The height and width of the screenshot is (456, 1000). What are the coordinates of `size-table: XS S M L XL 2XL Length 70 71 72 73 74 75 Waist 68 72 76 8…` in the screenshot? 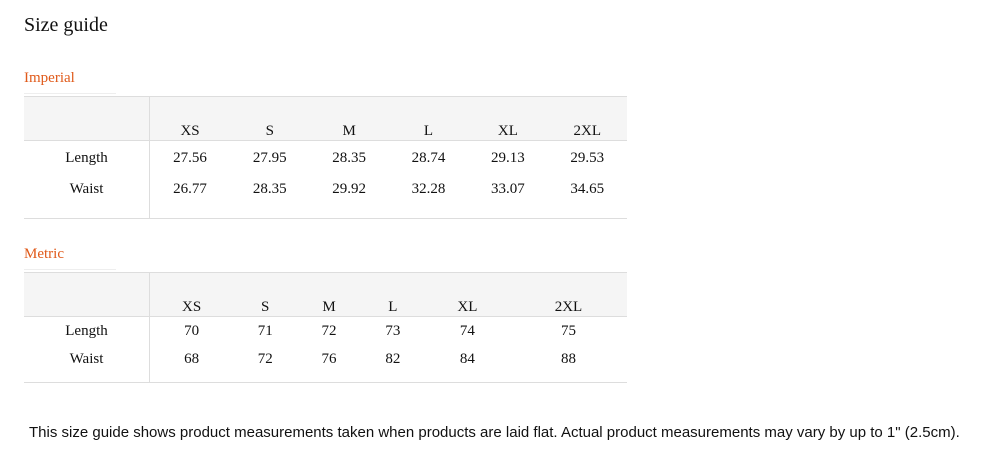 It's located at (325, 327).